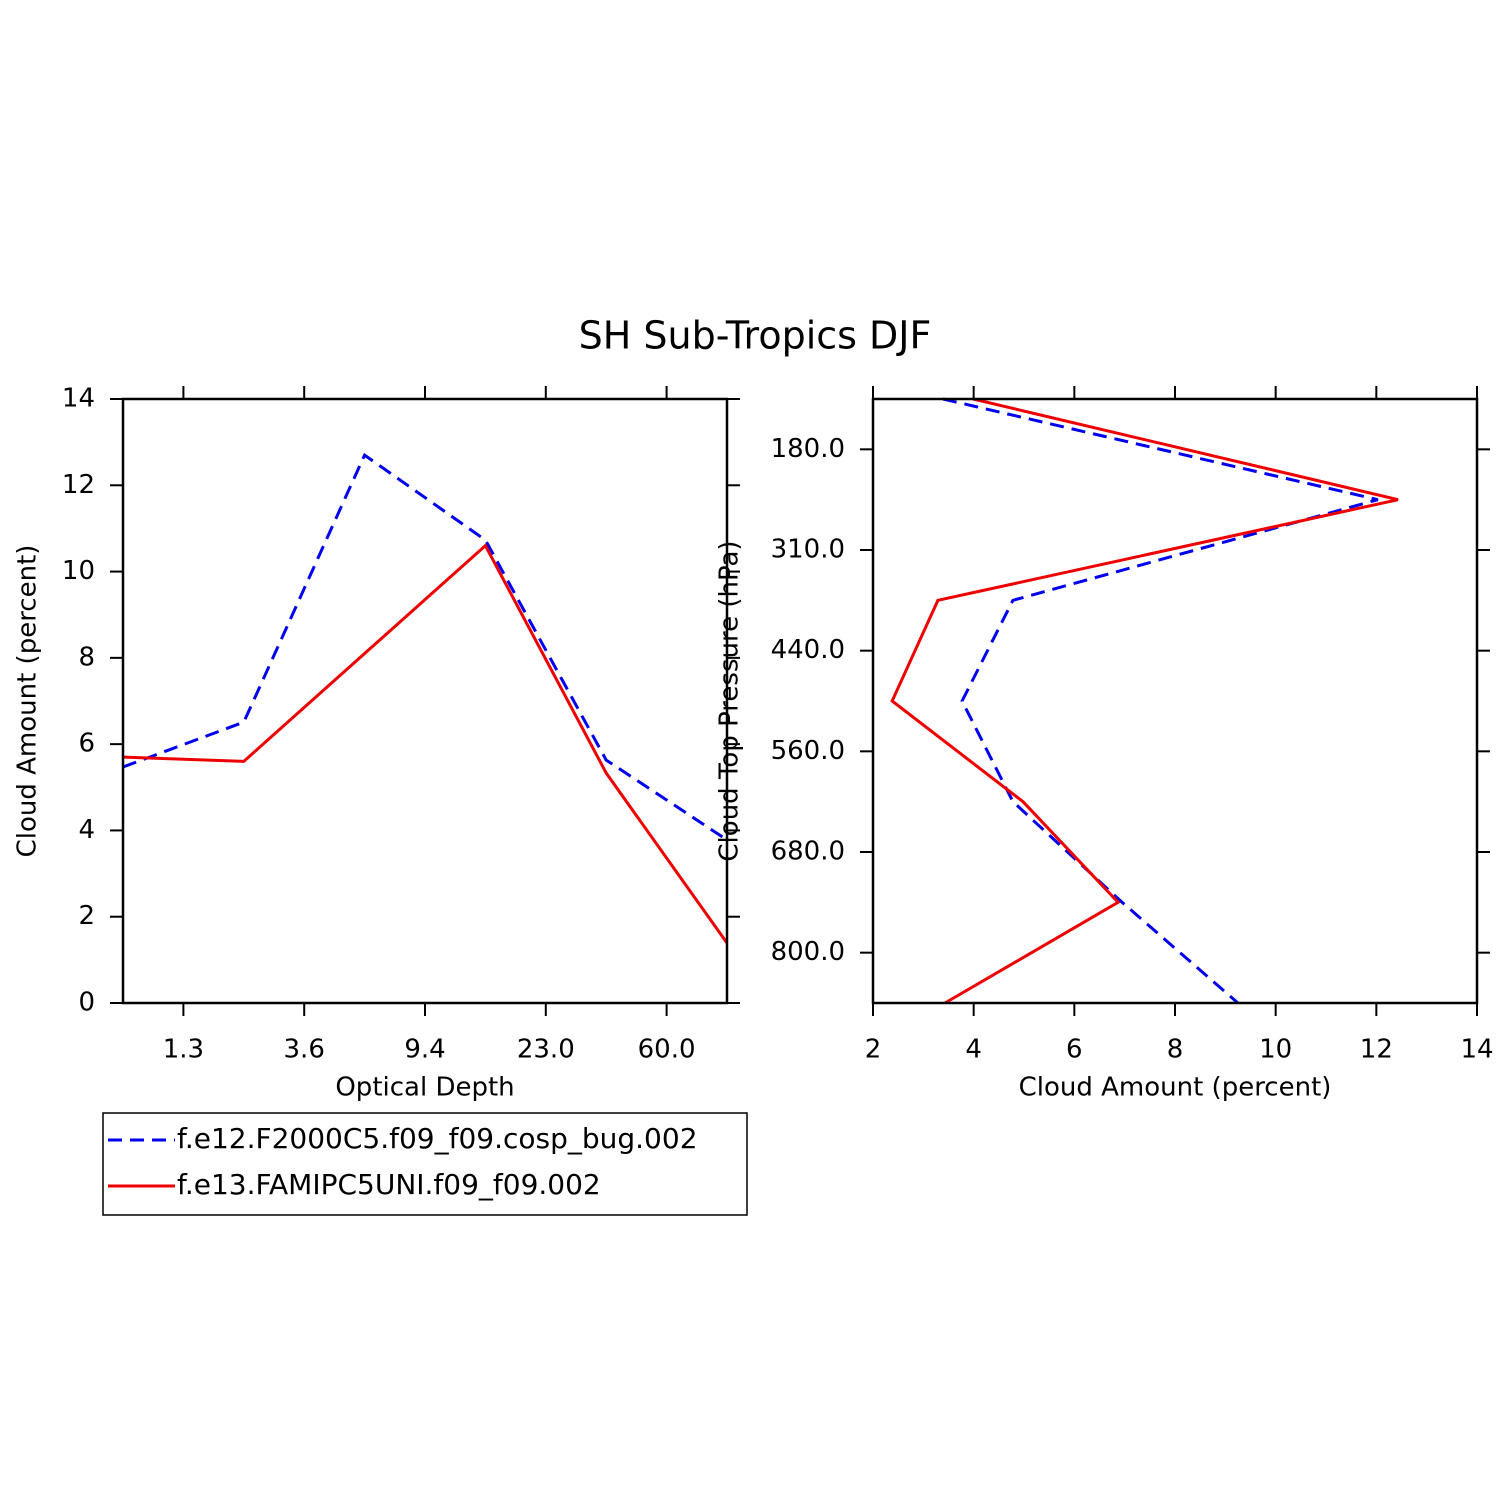  I want to click on y-tick-label: 2, so click(86, 916).